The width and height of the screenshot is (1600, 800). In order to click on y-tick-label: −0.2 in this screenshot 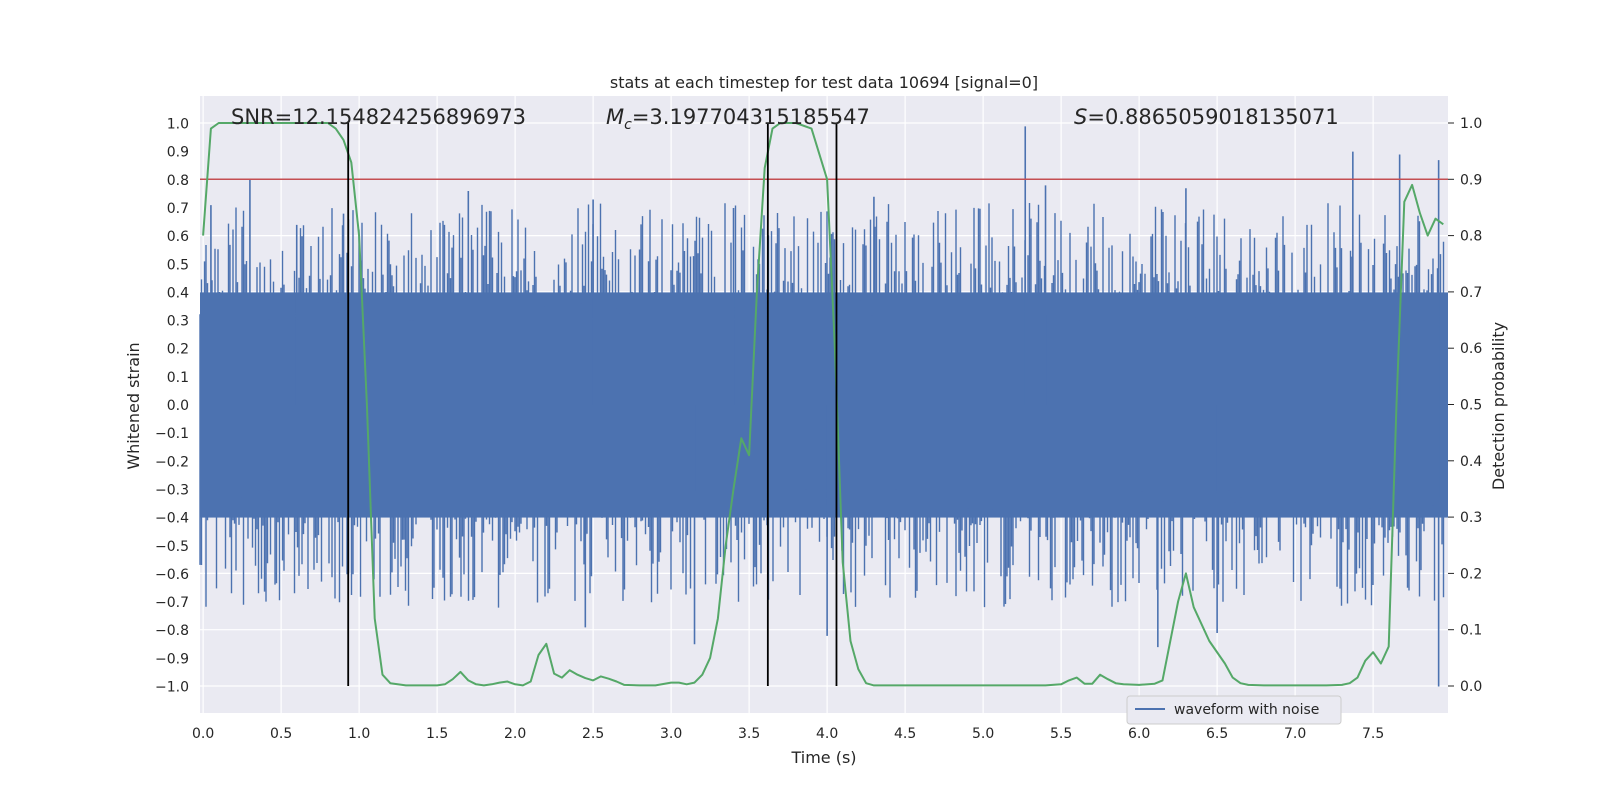, I will do `click(172, 462)`.